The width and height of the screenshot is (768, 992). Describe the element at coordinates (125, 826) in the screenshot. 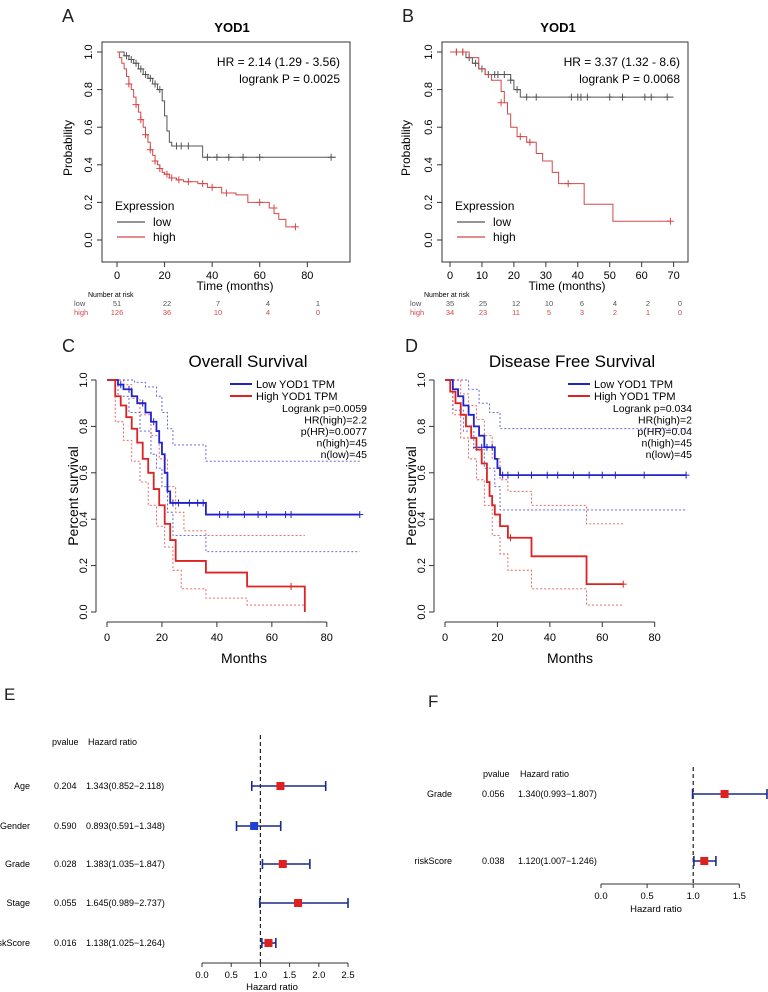

I see `row-hazard-ratio-text: 0.893(0.591−1.348)` at that location.